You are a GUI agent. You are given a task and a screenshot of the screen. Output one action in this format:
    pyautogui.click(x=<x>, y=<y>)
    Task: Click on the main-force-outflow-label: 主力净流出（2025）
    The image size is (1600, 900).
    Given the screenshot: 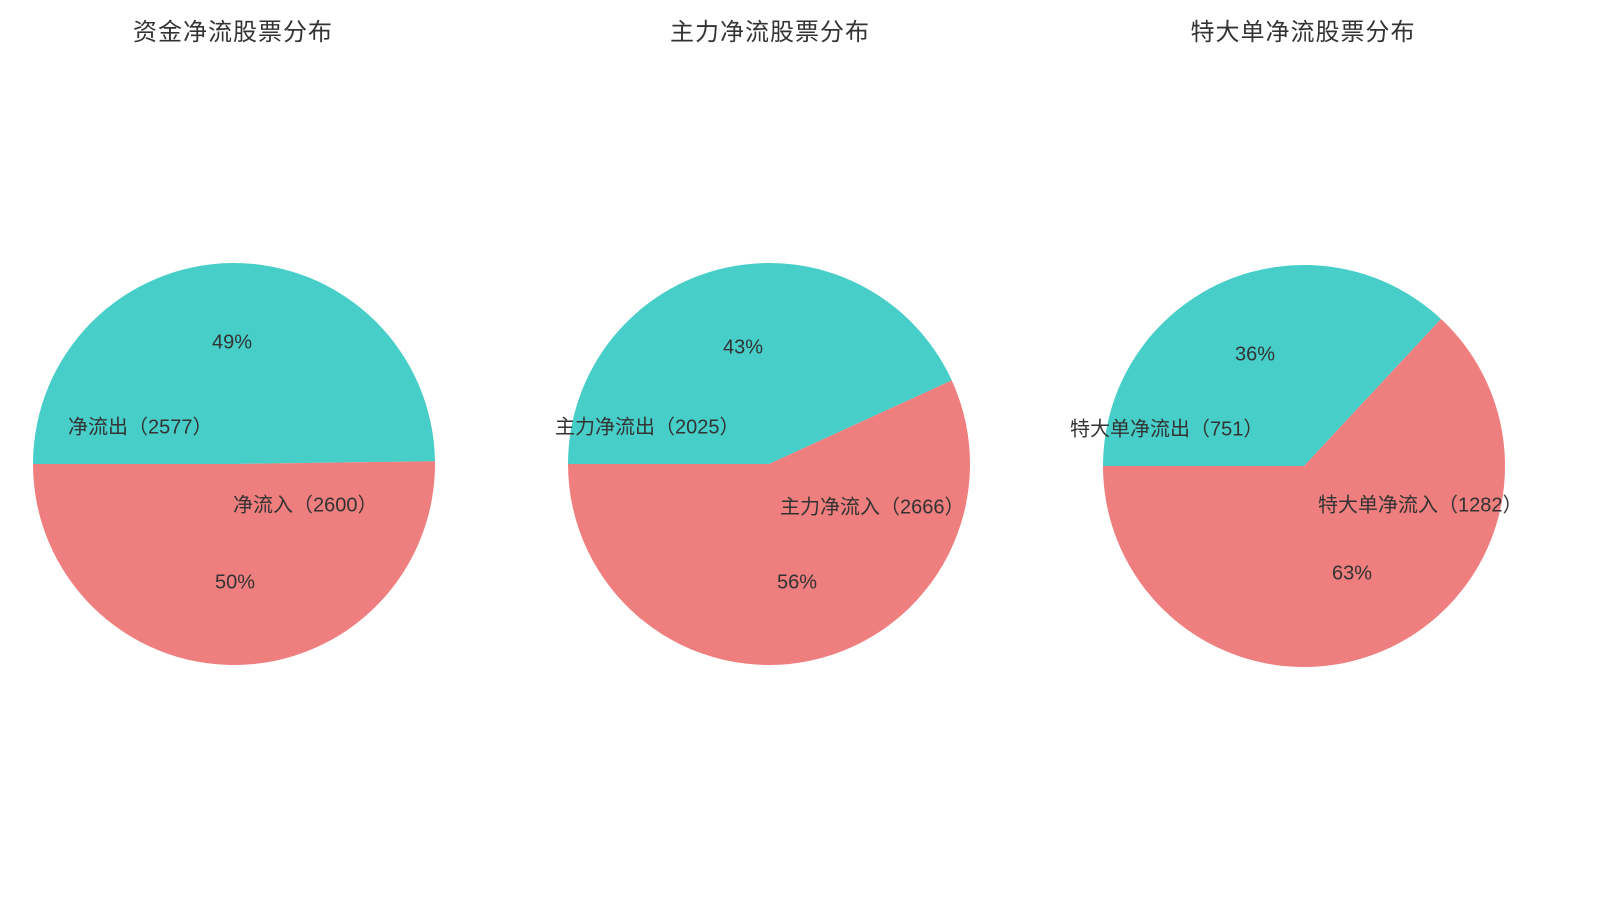 What is the action you would take?
    pyautogui.click(x=647, y=427)
    